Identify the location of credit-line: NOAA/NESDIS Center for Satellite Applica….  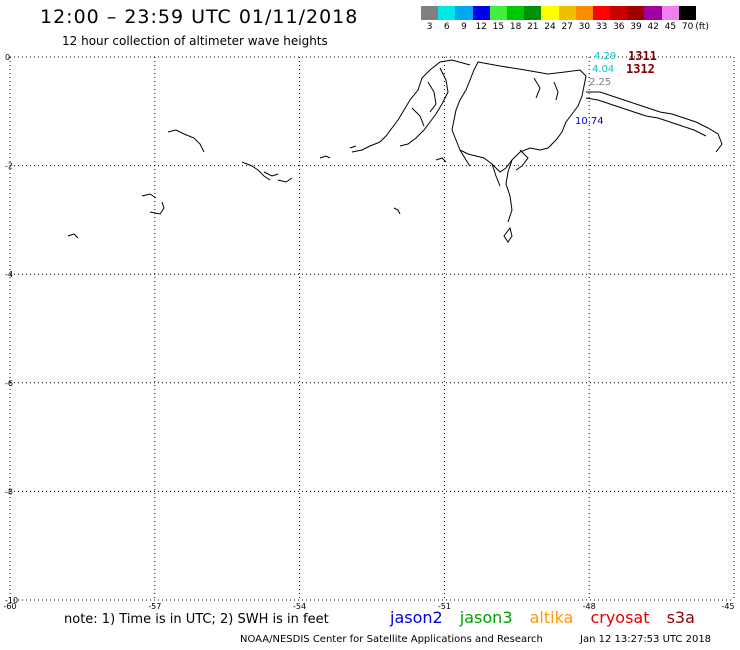
(391, 639).